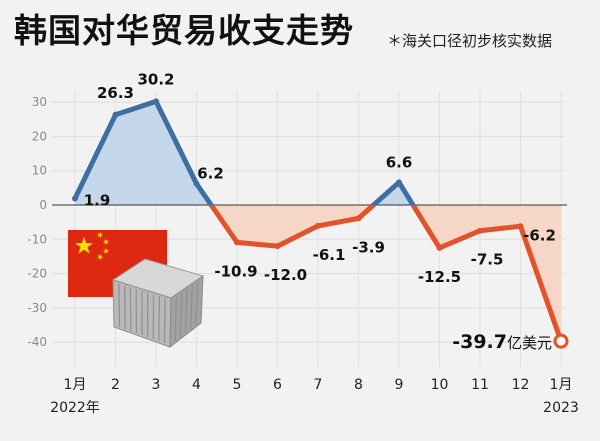 This screenshot has height=441, width=600. I want to click on y-tick-label: -40, so click(37, 342).